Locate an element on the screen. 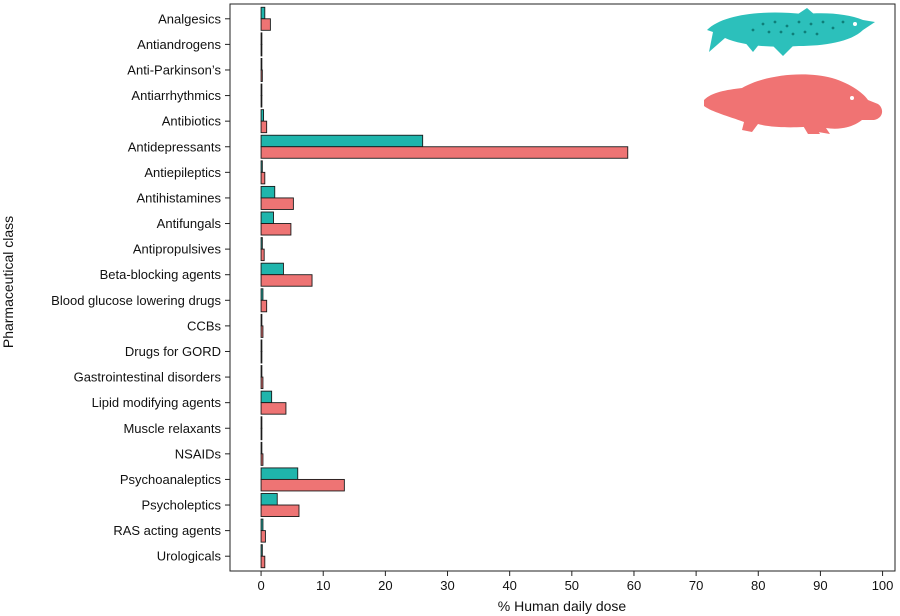 Image resolution: width=900 pixels, height=616 pixels. y-tick-label: Antibiotics is located at coordinates (192, 121).